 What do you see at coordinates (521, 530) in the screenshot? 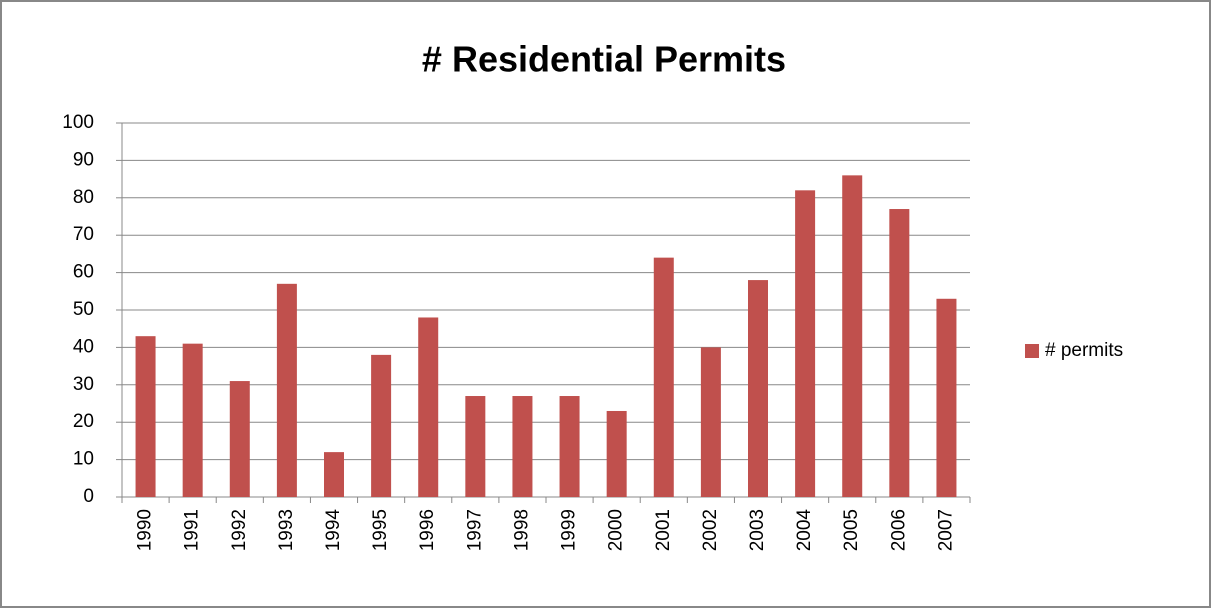
I see `x-tick-label: 1998` at bounding box center [521, 530].